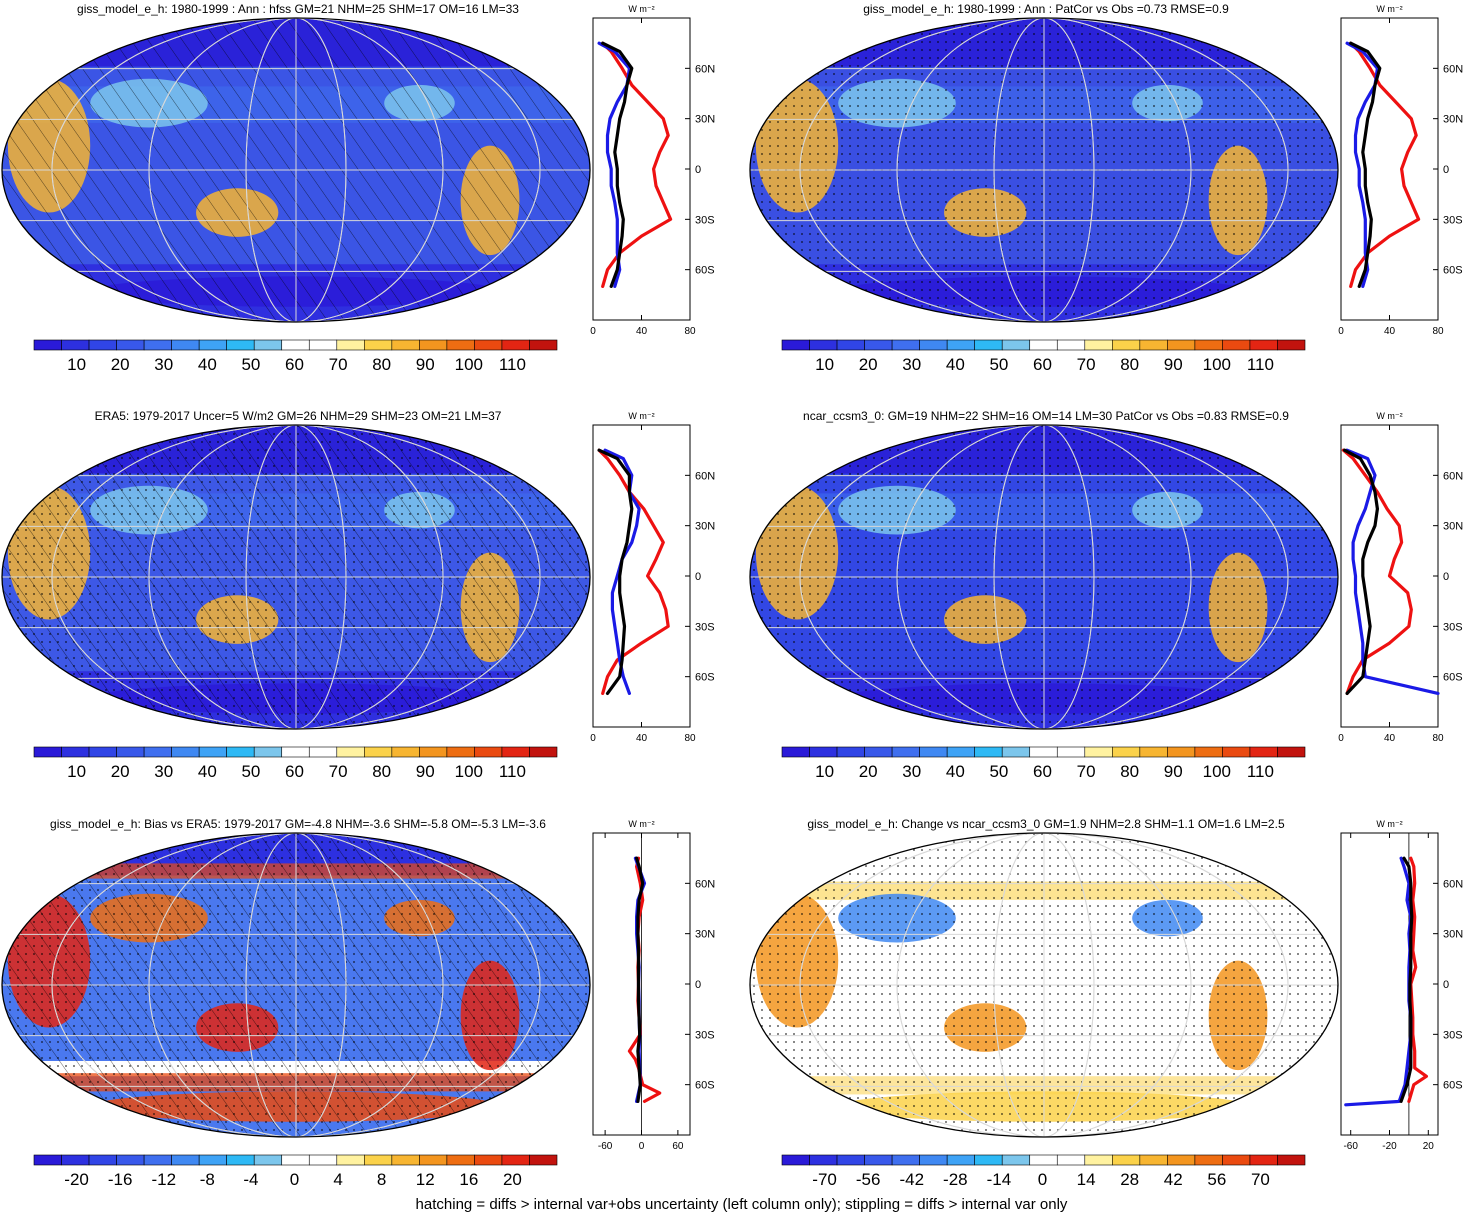  I want to click on map-field, so click(1044, 577).